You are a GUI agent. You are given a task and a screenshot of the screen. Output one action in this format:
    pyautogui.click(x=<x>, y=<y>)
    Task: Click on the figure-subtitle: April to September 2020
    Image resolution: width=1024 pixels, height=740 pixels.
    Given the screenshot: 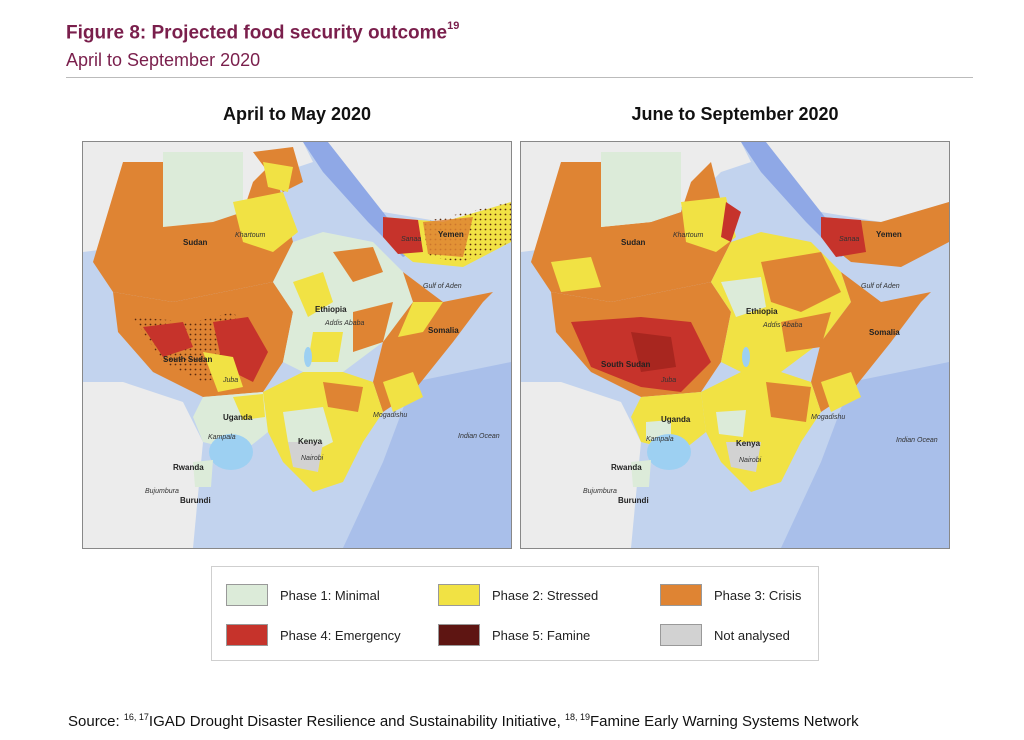 What is the action you would take?
    pyautogui.click(x=163, y=60)
    